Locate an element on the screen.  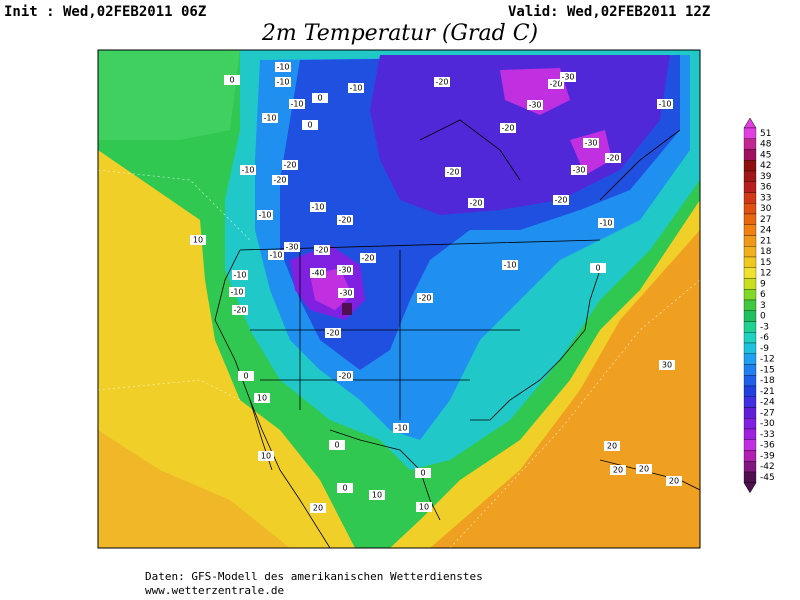
colorbar-label: 21 is located at coordinates (765, 241).